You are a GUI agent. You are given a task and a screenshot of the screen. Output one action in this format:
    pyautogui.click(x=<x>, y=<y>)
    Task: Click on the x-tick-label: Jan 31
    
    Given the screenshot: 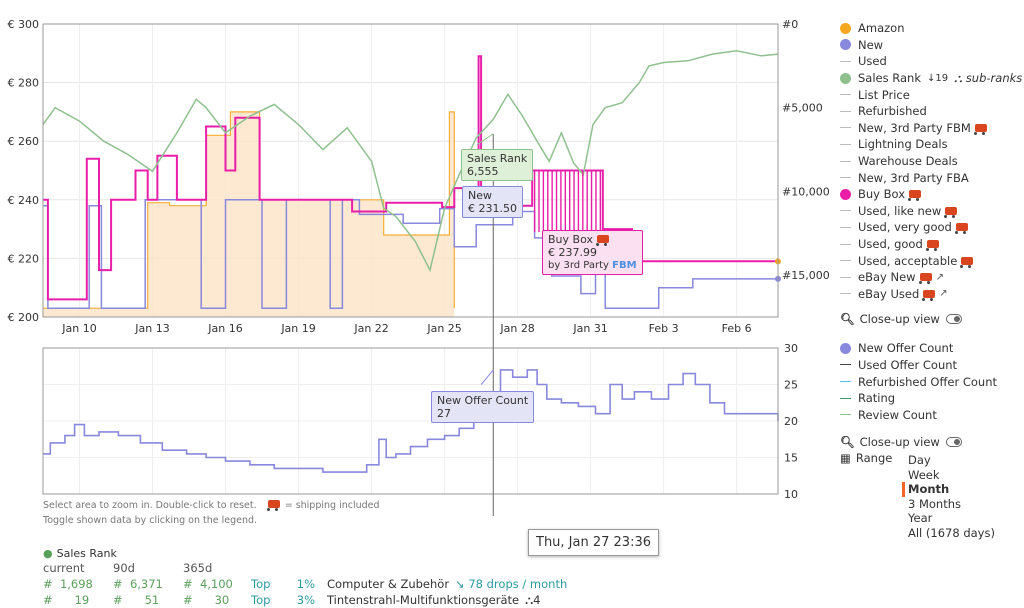 What is the action you would take?
    pyautogui.click(x=589, y=328)
    